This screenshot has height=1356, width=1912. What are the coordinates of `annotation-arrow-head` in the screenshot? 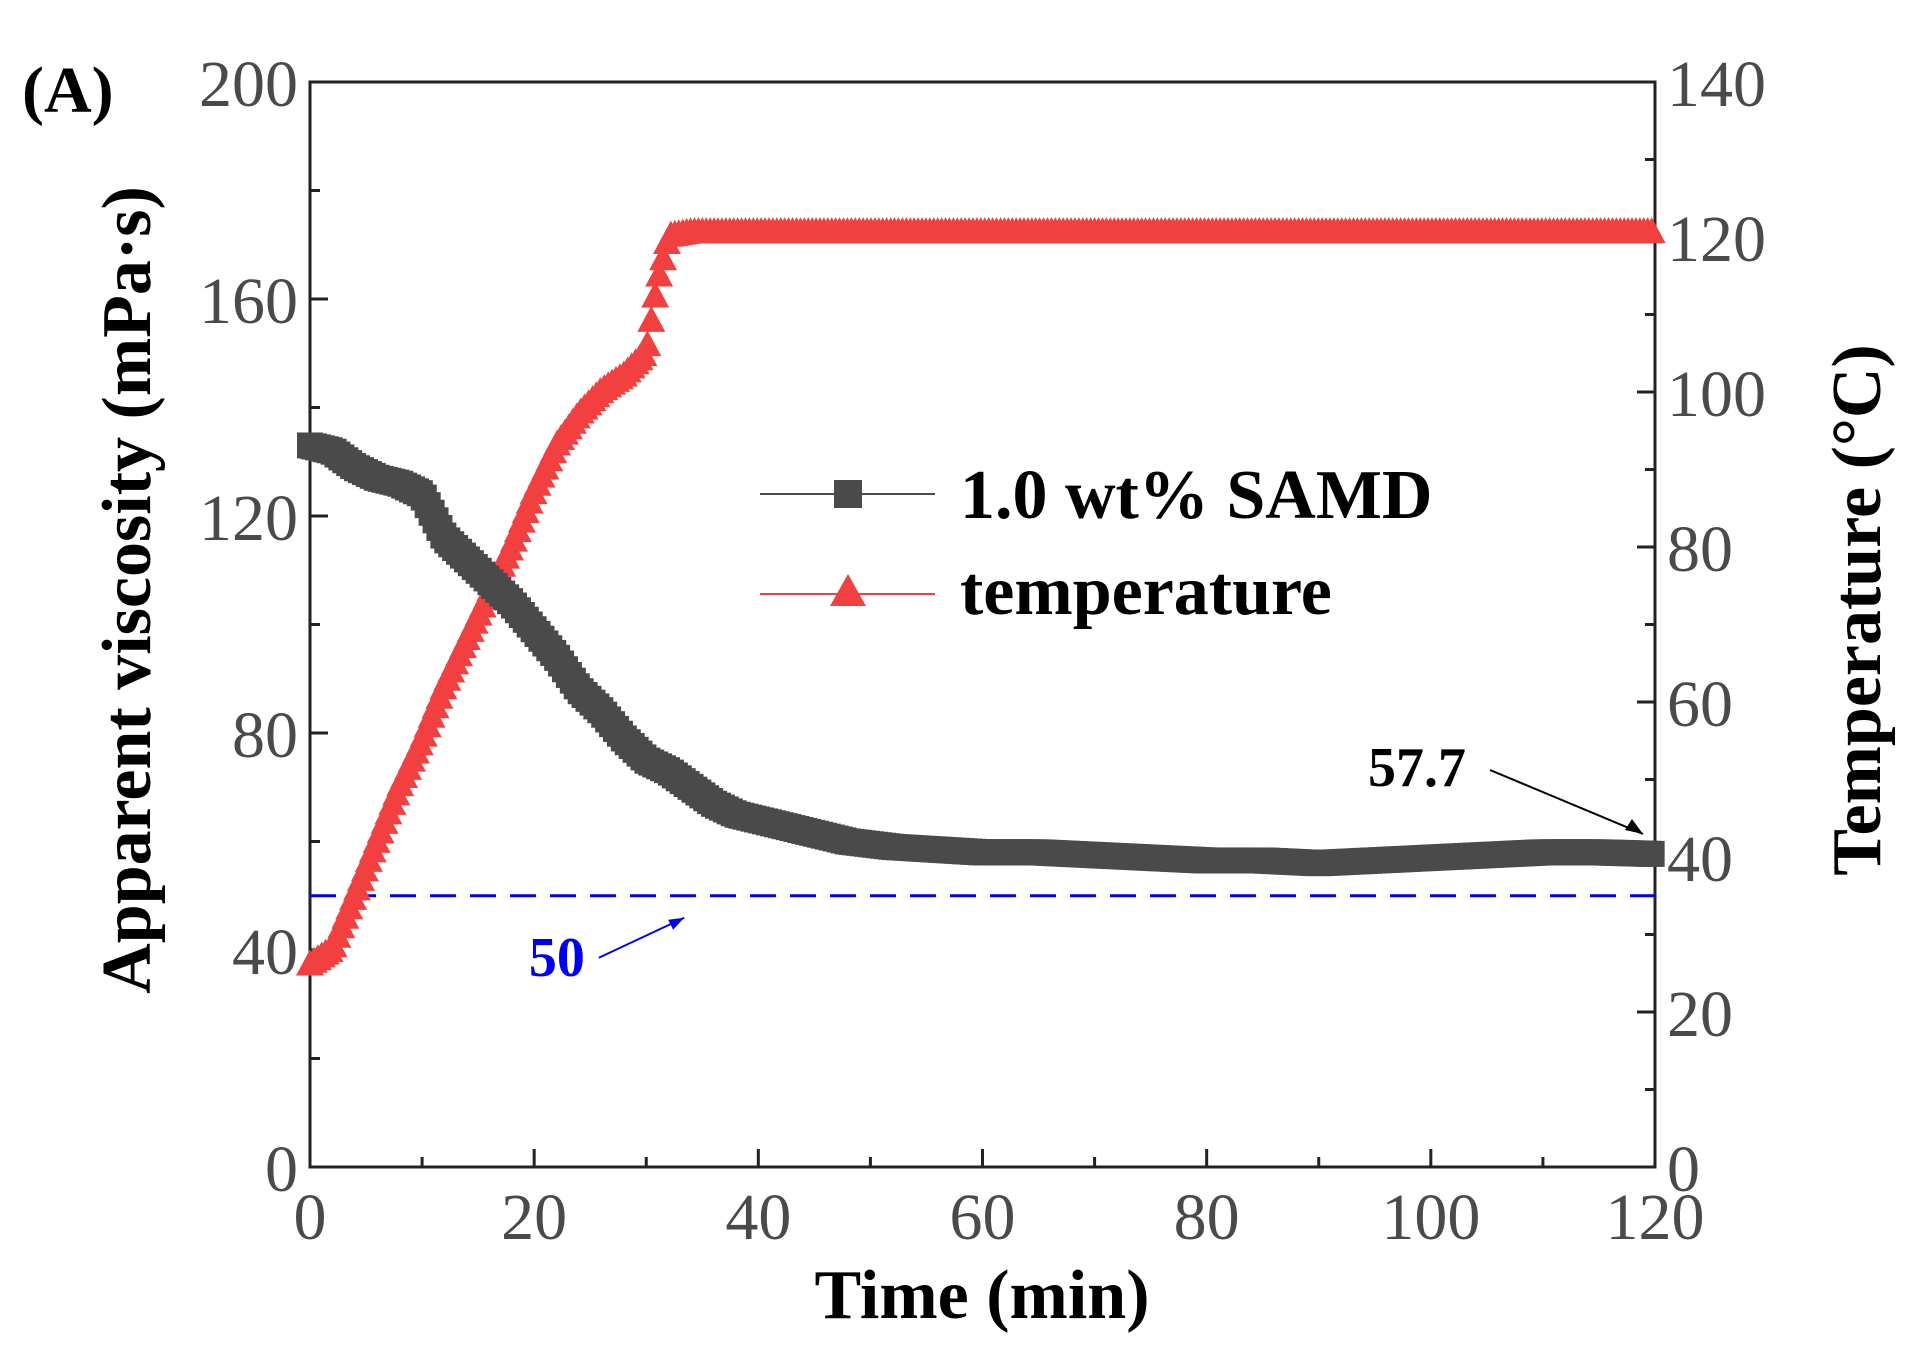 It's located at (1634, 826).